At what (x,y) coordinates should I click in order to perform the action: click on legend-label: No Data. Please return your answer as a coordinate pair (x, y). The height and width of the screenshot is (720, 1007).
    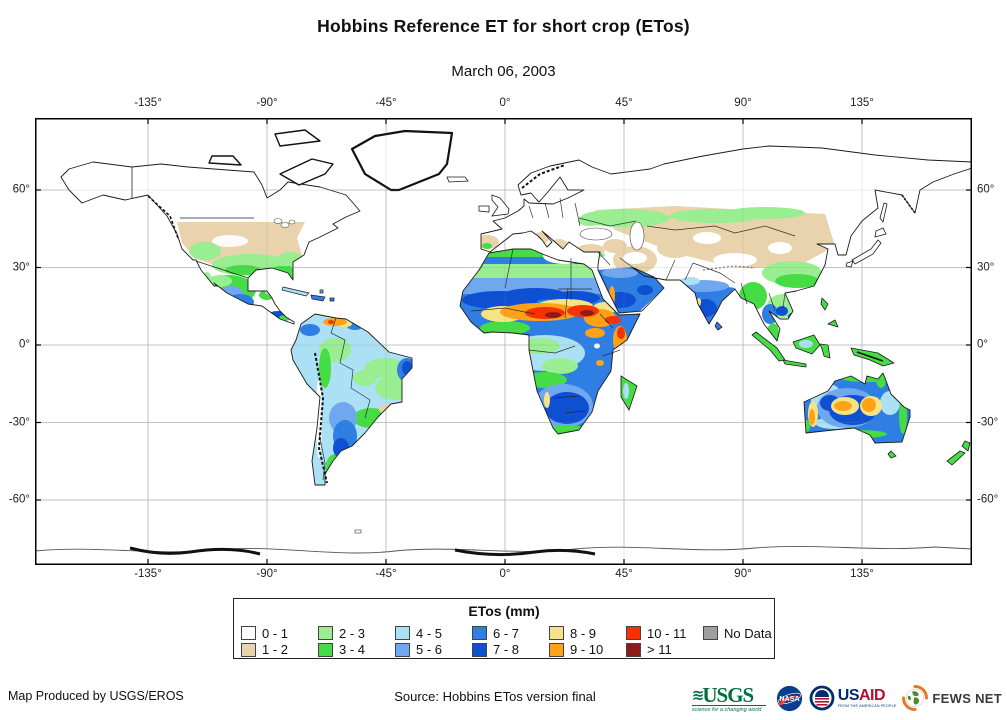
    Looking at the image, I should click on (748, 633).